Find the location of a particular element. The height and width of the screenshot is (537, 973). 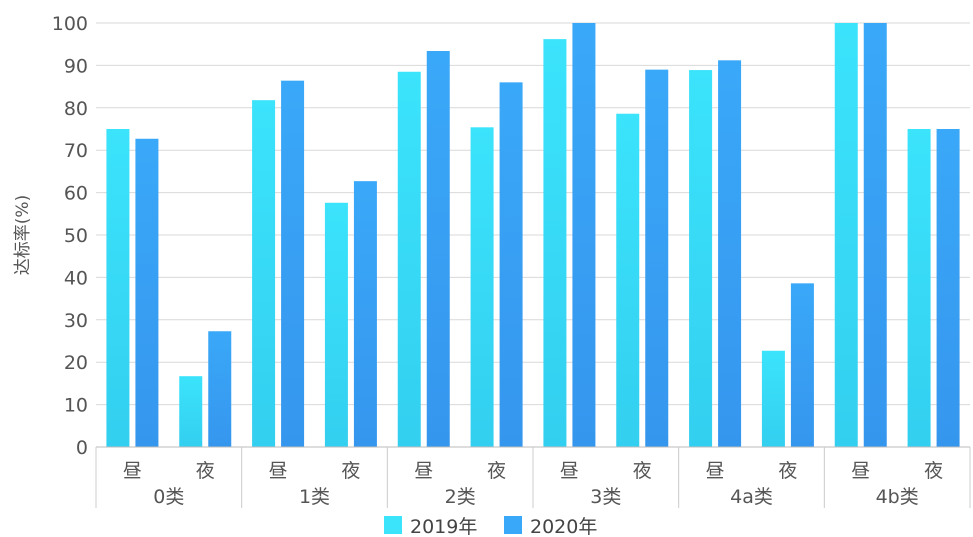

x-axis: 昼夜0类昼 夜1类昼 夜2类昼 夜3类昼 夜4a类昼 夜4b类 is located at coordinates (533, 477).